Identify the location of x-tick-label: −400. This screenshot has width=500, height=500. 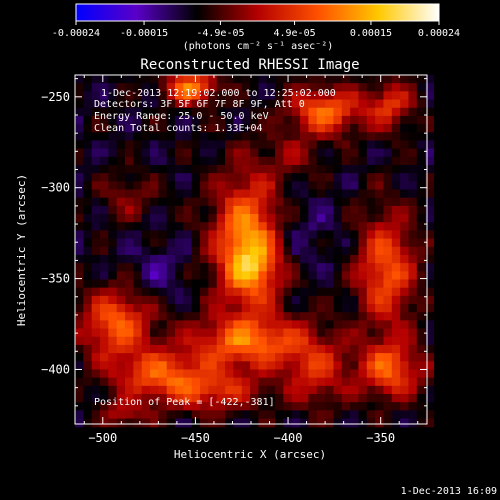
(288, 438).